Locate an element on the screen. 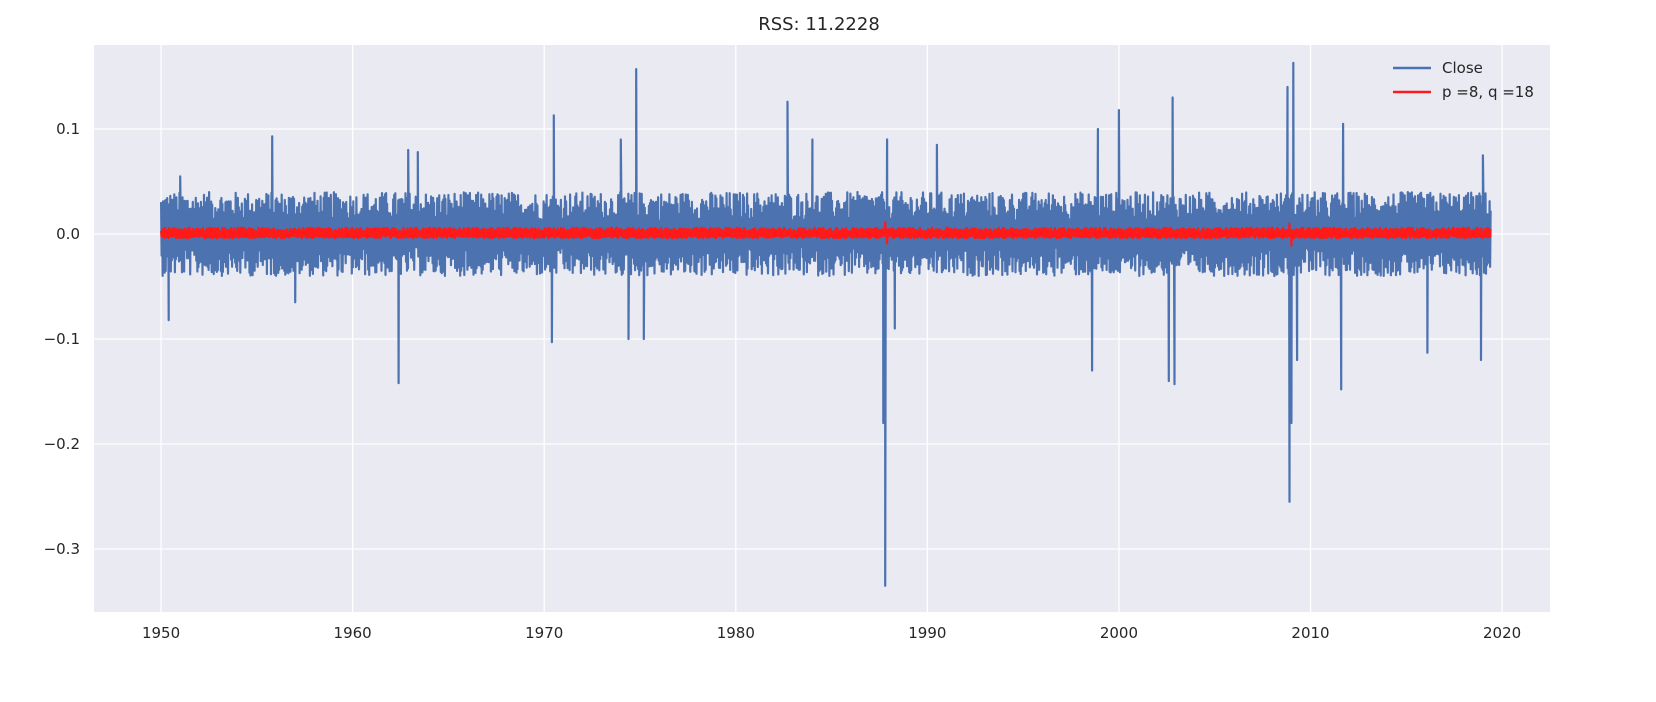  x-tick-label: 2000 is located at coordinates (1119, 633).